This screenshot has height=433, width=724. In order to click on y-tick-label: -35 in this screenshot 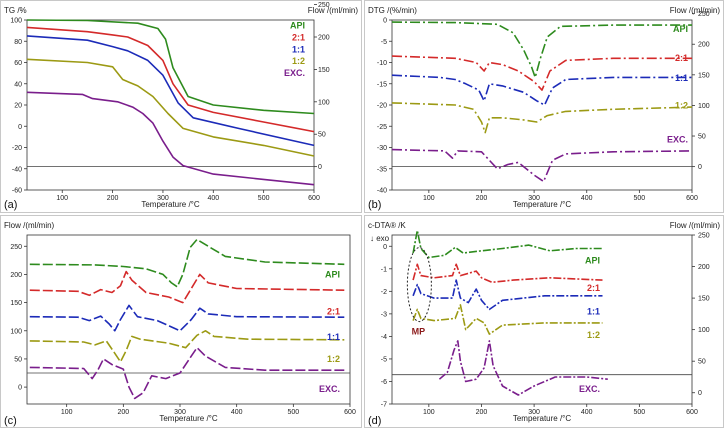, I will do `click(382, 169)`.